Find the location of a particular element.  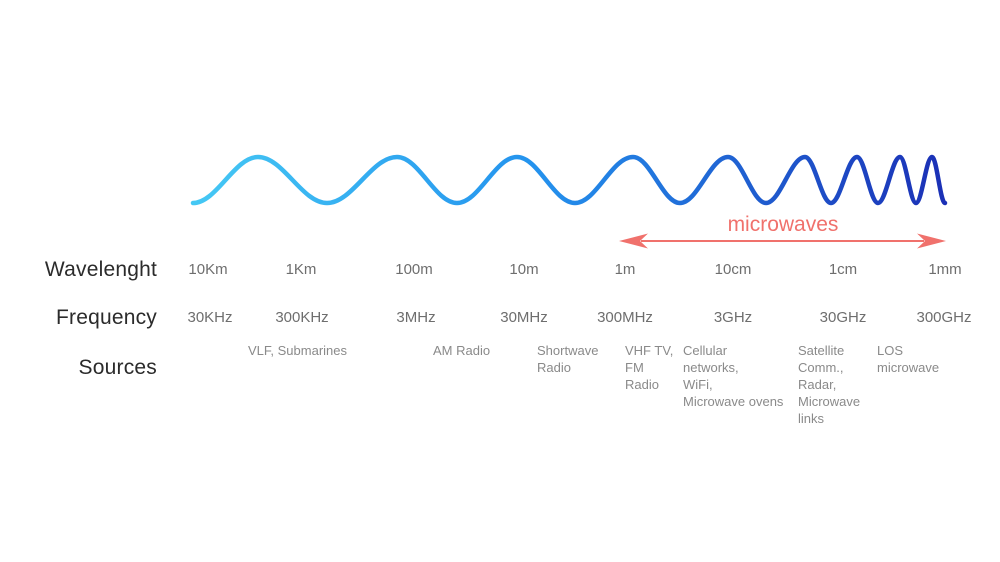

source-item: Satellite Comm., Radar, Microwave links is located at coordinates (829, 384).